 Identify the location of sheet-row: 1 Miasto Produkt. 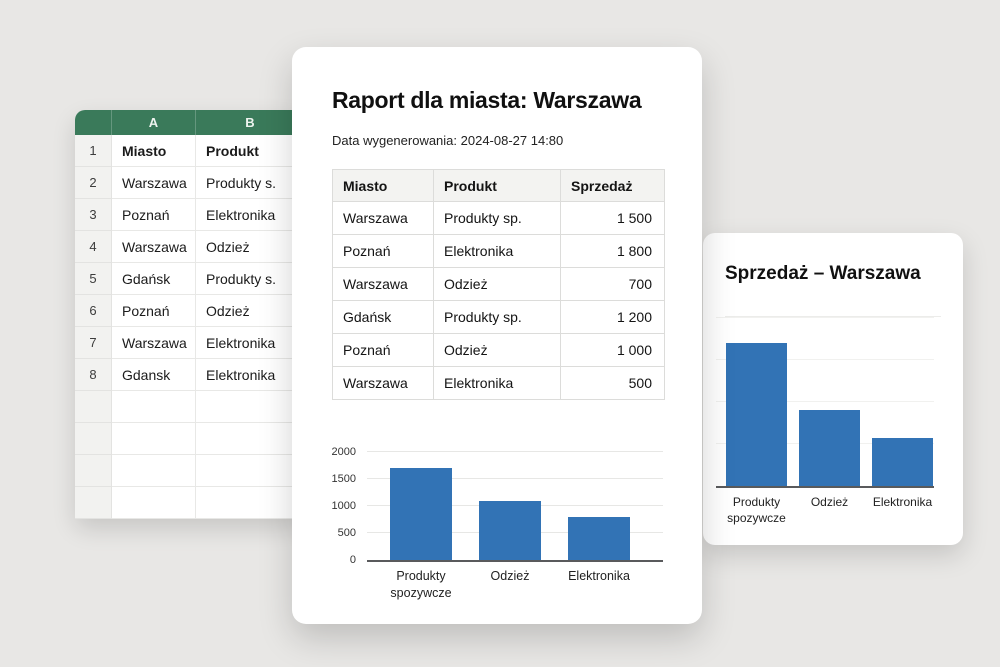
(189, 151).